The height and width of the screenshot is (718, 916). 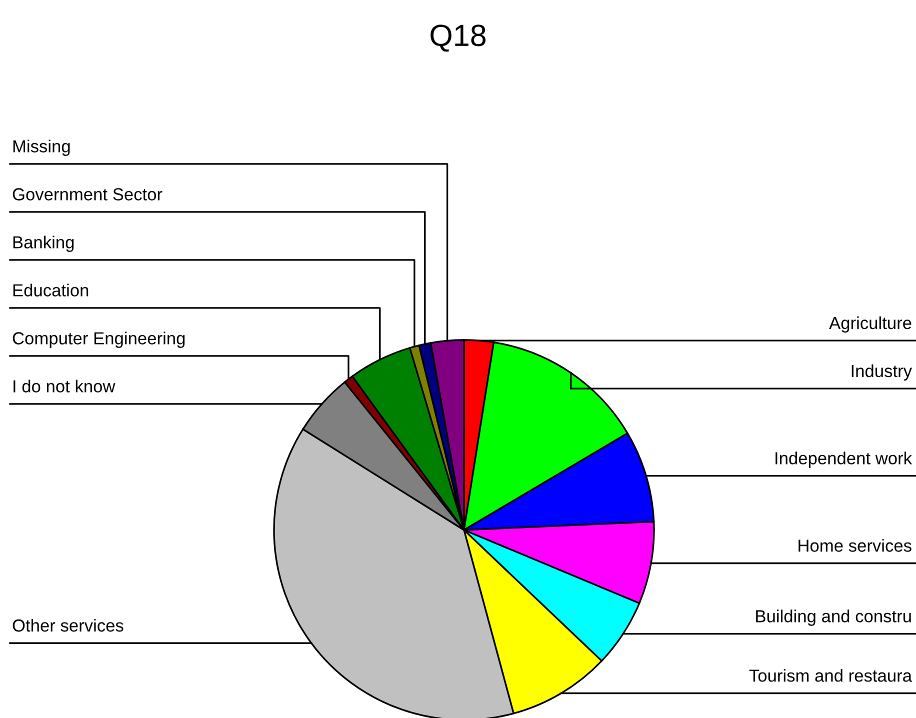 I want to click on slice-label: Computer Engineering, so click(x=98, y=340).